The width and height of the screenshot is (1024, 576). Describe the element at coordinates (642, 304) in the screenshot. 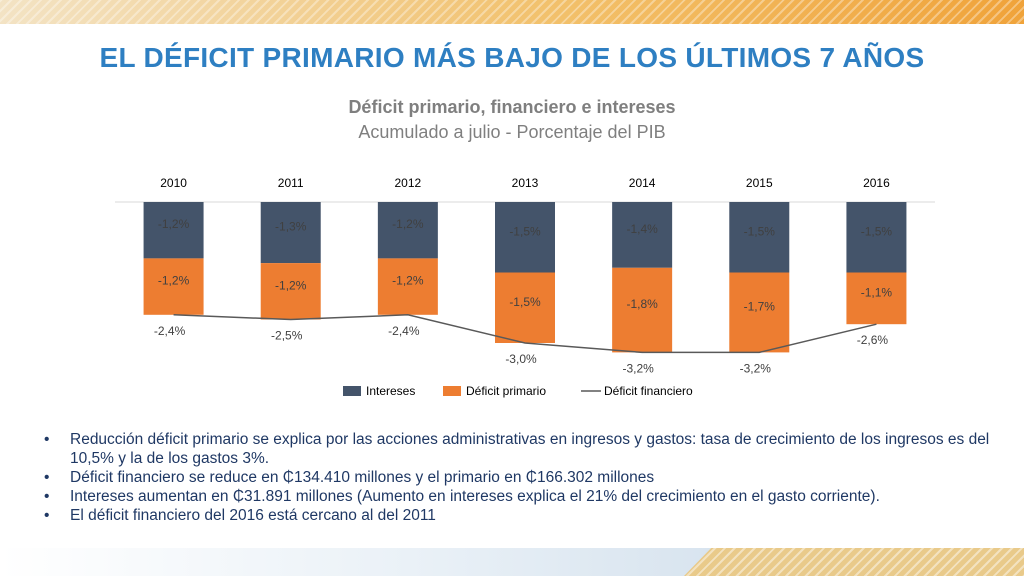

I see `data-label: -1,8%` at that location.